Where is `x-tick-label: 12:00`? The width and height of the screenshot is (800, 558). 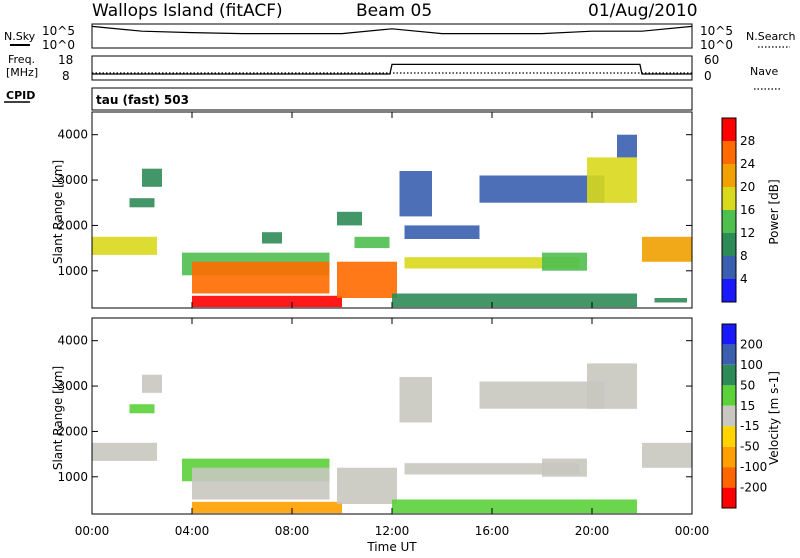
x-tick-label: 12:00 is located at coordinates (392, 531).